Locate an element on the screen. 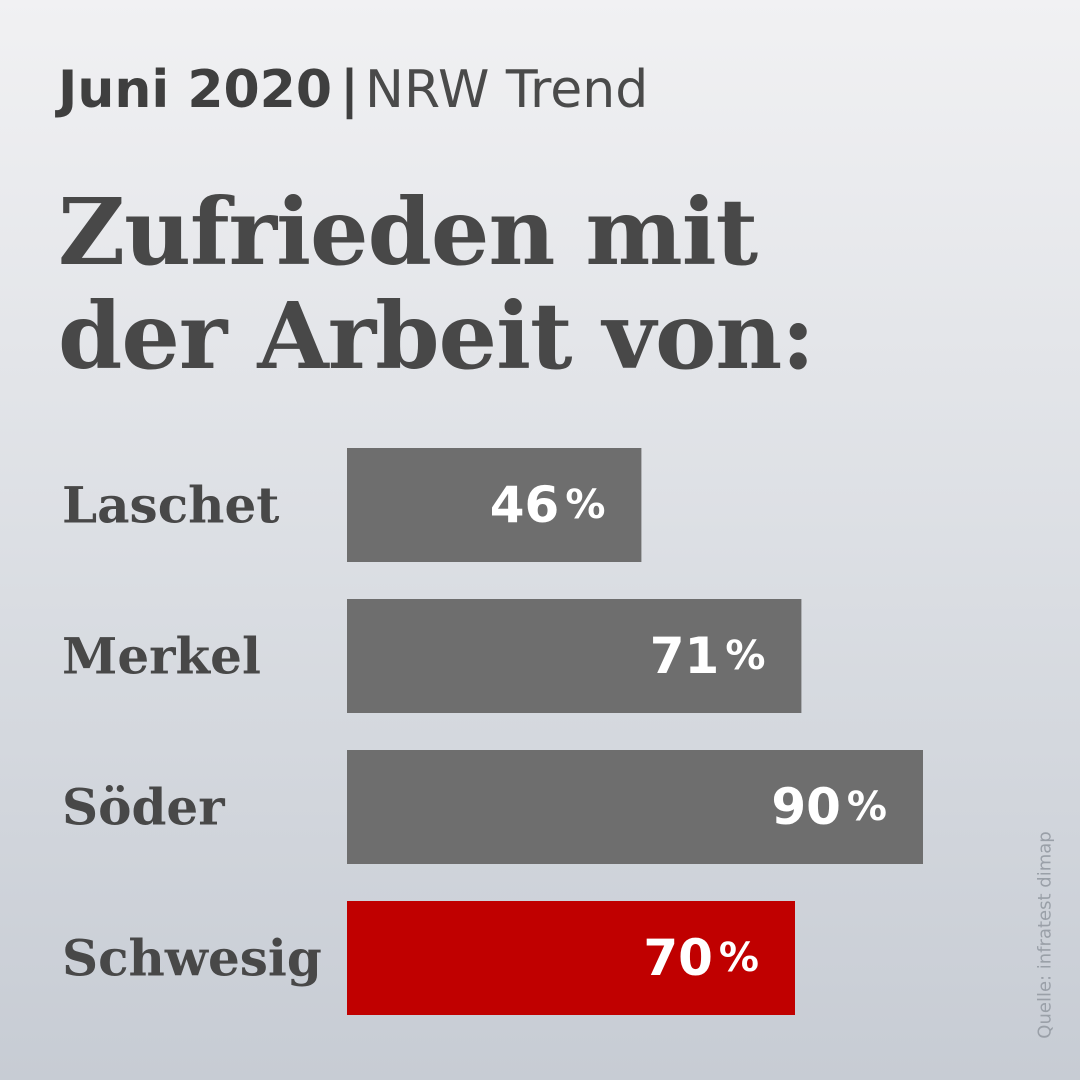 The image size is (1080, 1080). chart-title: Zufrieden mit der Arbeit von: is located at coordinates (436, 284).